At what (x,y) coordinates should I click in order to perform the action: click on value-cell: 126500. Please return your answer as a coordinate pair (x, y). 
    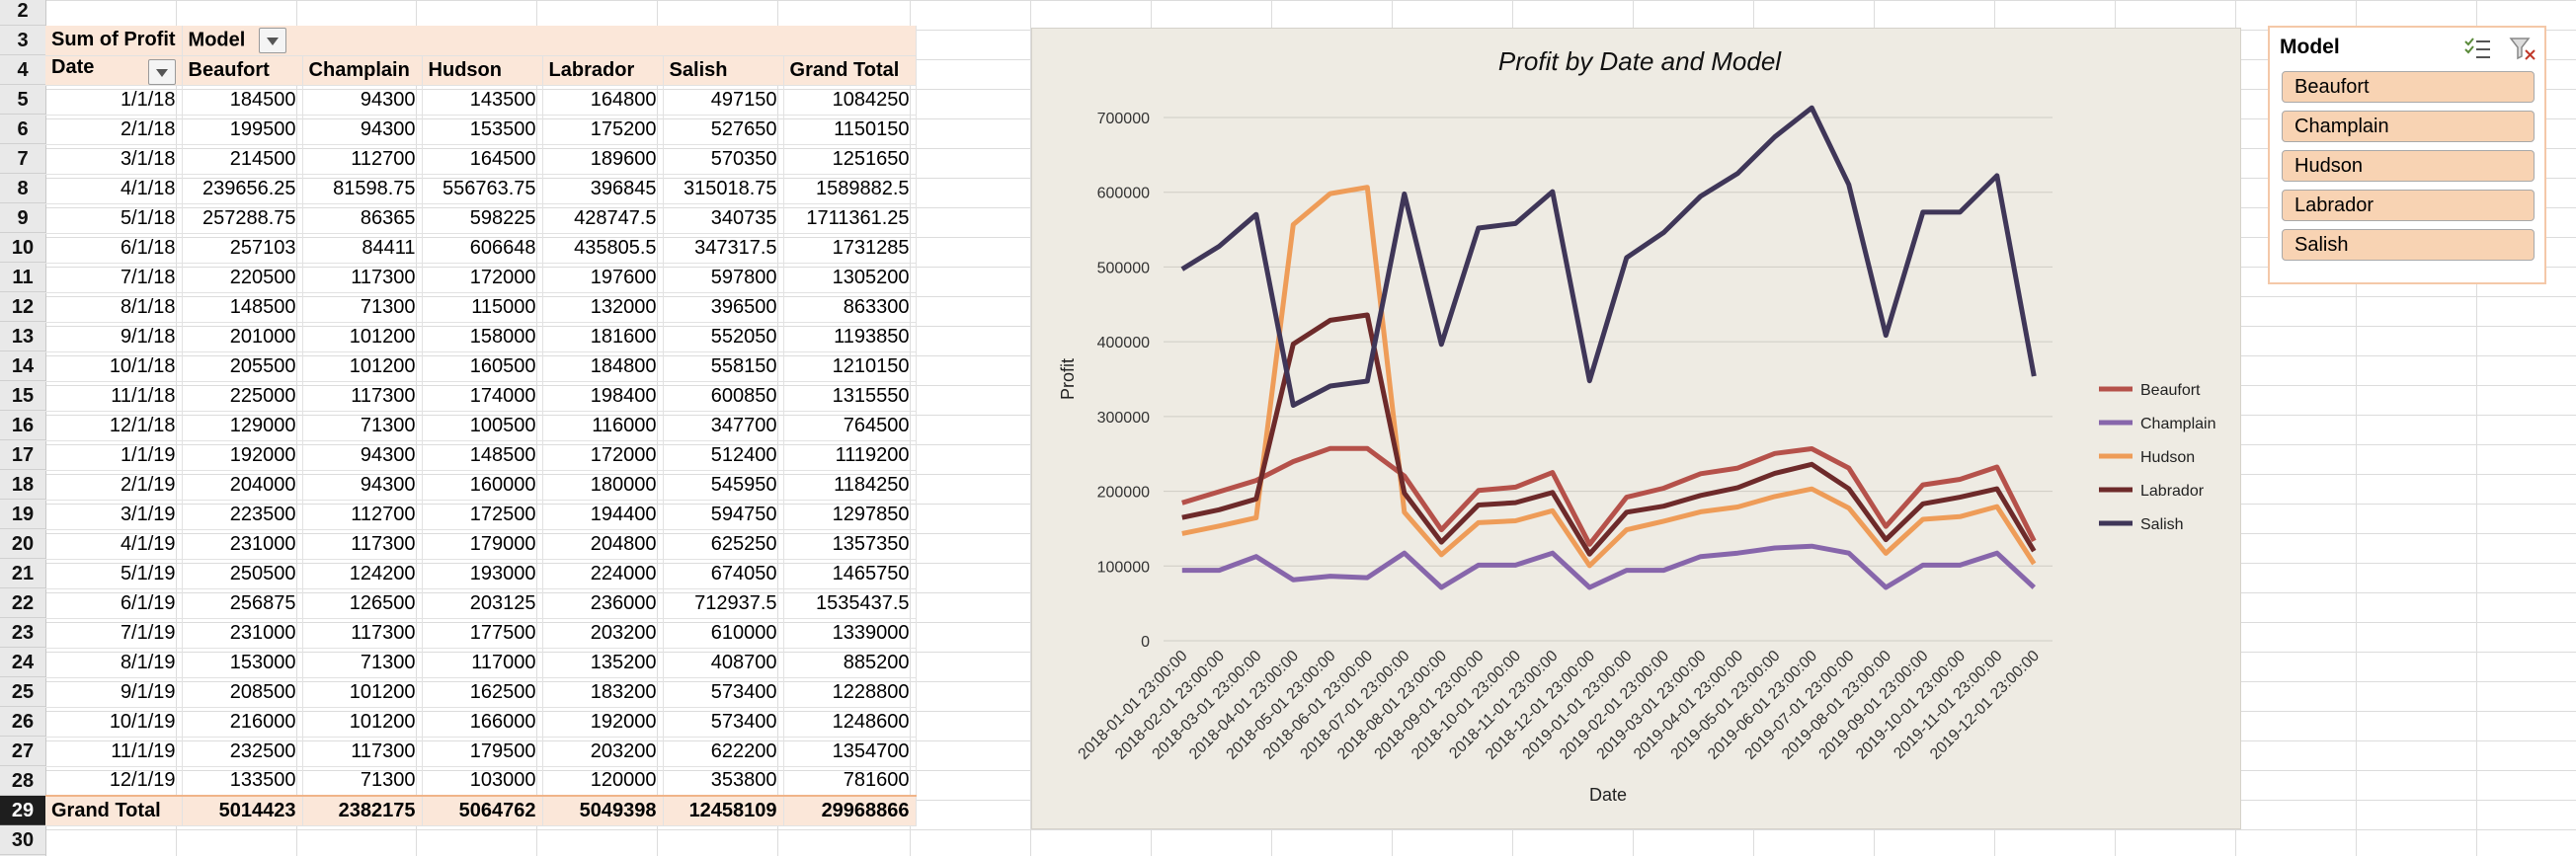
    Looking at the image, I should click on (362, 603).